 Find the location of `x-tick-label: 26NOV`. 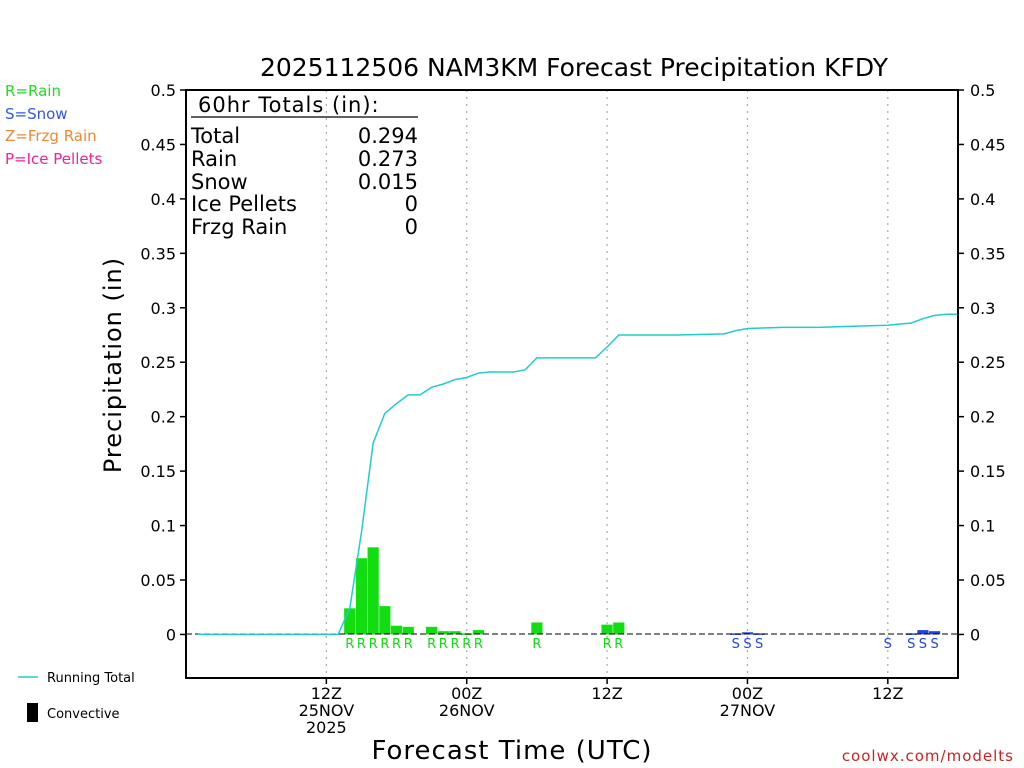

x-tick-label: 26NOV is located at coordinates (467, 710).